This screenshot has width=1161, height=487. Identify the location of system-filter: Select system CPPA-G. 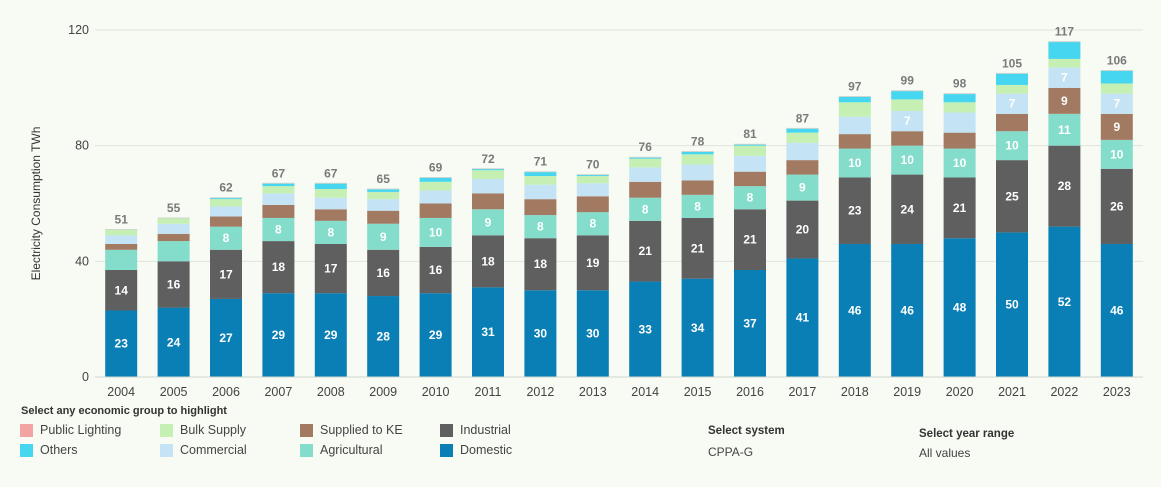
(746, 442).